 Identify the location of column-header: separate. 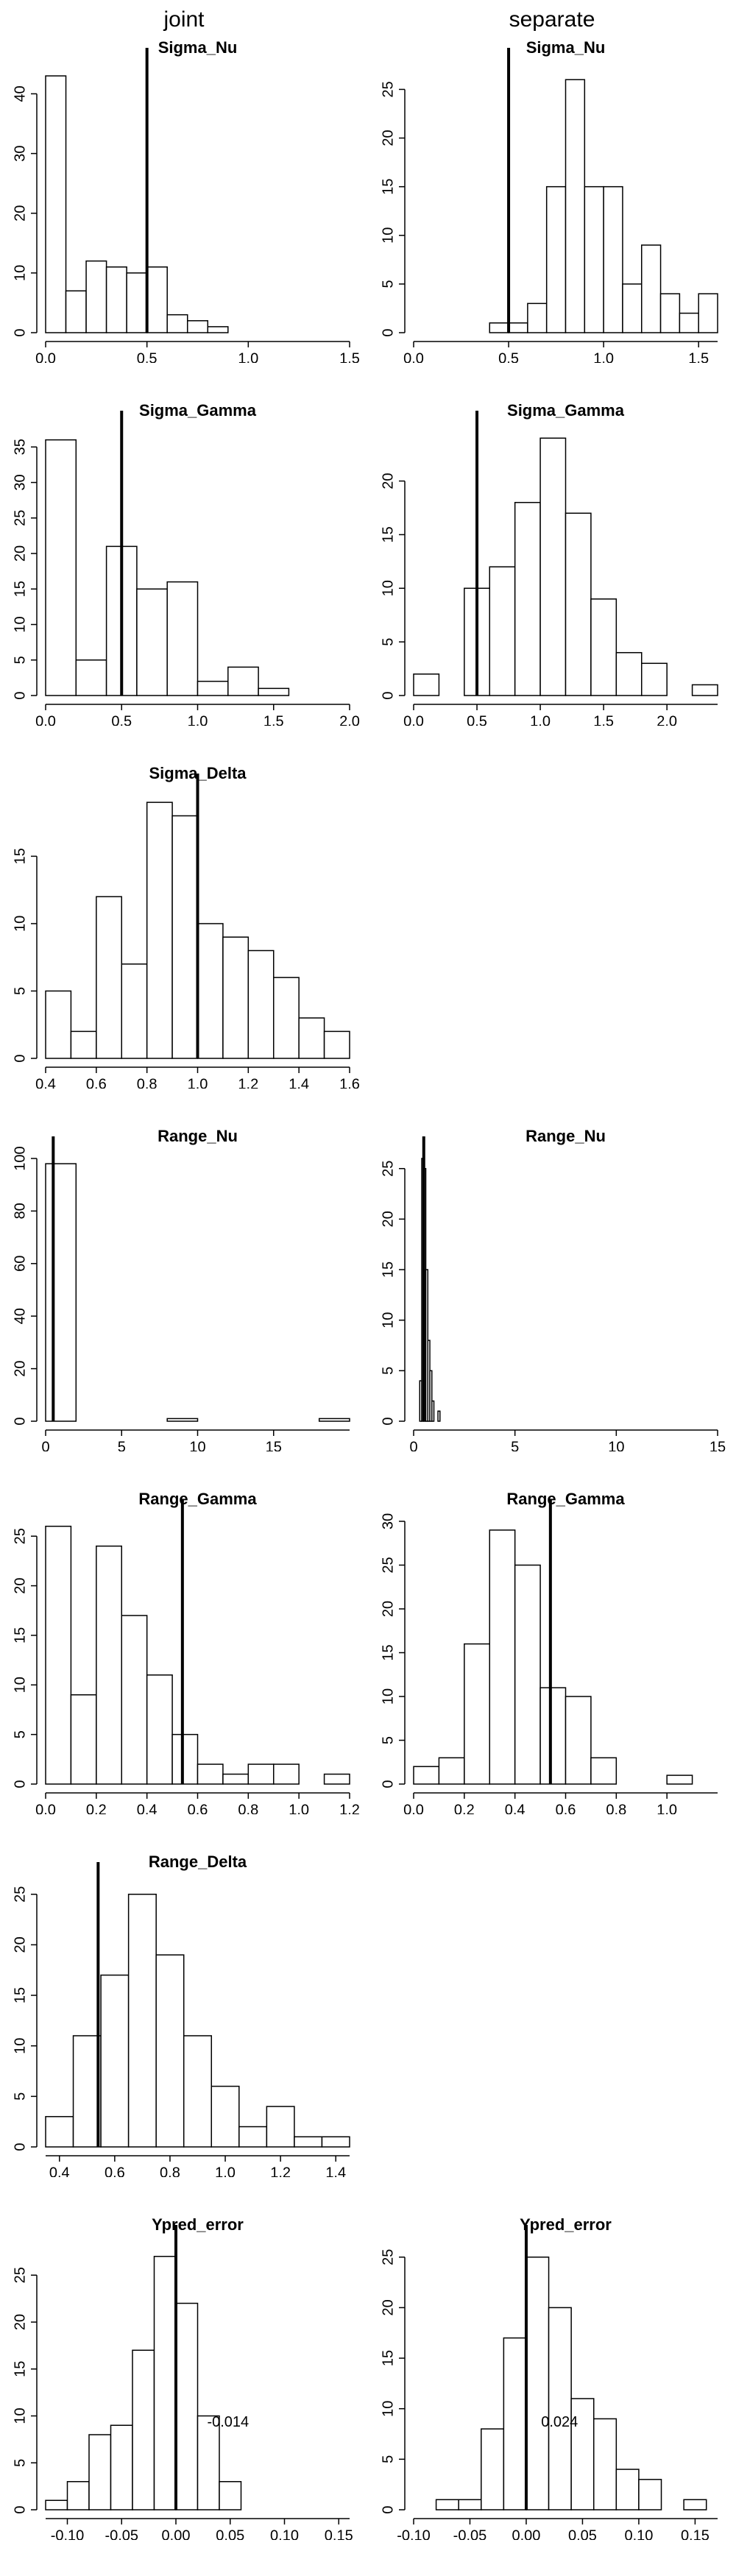
(552, 19).